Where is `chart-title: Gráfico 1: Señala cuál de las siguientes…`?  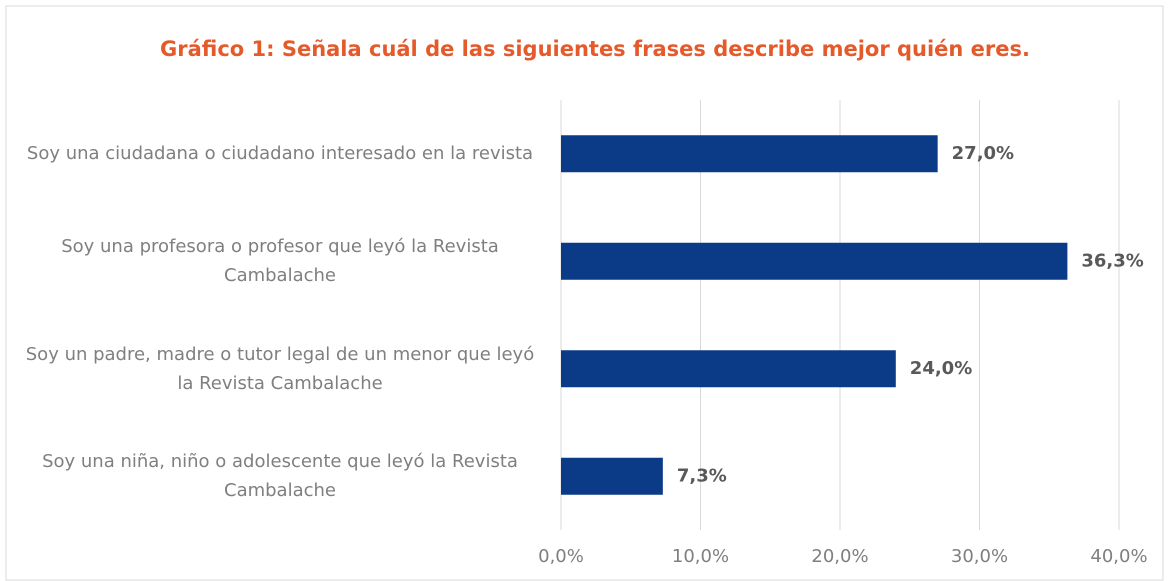 chart-title: Gráfico 1: Señala cuál de las siguientes… is located at coordinates (595, 49).